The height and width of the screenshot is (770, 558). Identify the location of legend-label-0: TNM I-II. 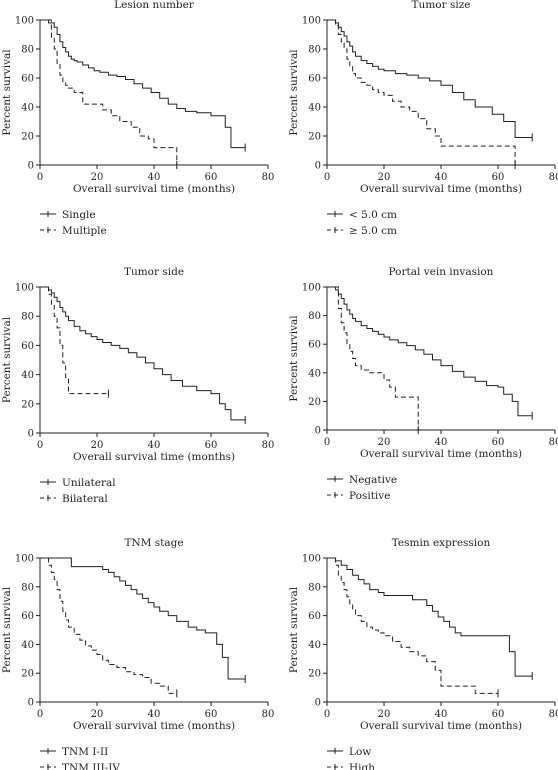
(85, 752).